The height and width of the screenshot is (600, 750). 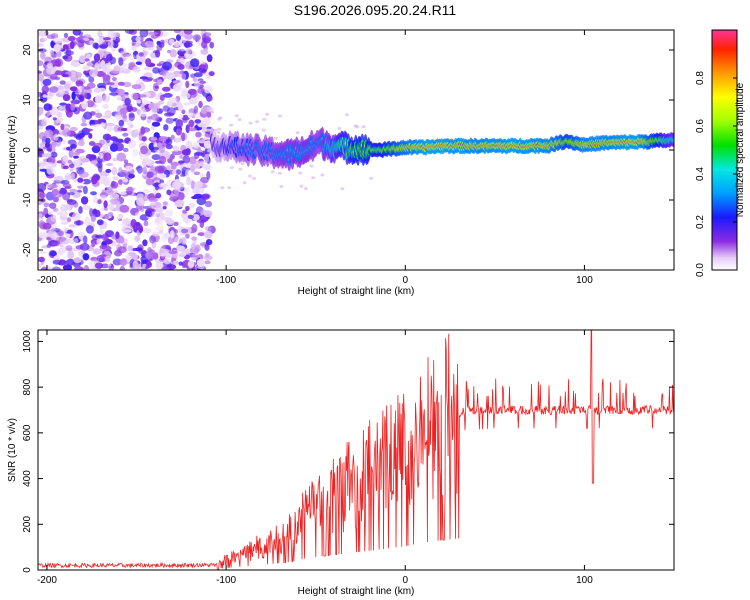 I want to click on ytick-label: 200, so click(x=27, y=524).